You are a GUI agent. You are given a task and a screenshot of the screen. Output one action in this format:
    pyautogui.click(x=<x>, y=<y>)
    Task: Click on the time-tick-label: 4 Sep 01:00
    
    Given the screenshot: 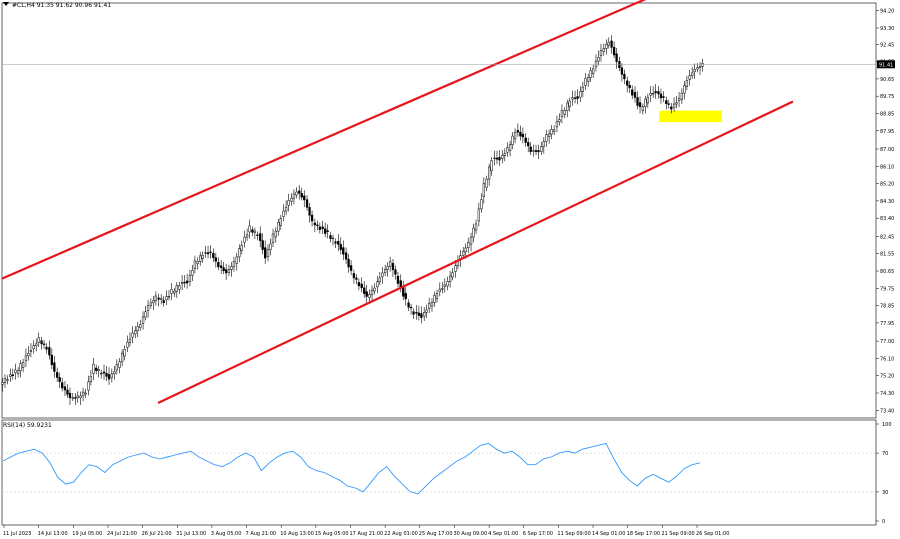 What is the action you would take?
    pyautogui.click(x=503, y=534)
    